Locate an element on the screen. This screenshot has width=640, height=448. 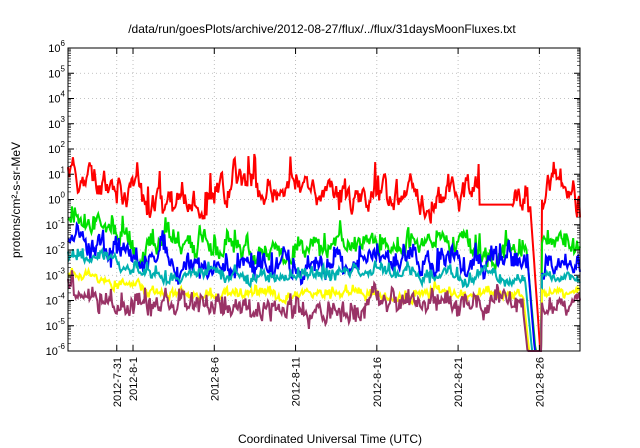
y-tick-label: 10³ is located at coordinates (56, 123).